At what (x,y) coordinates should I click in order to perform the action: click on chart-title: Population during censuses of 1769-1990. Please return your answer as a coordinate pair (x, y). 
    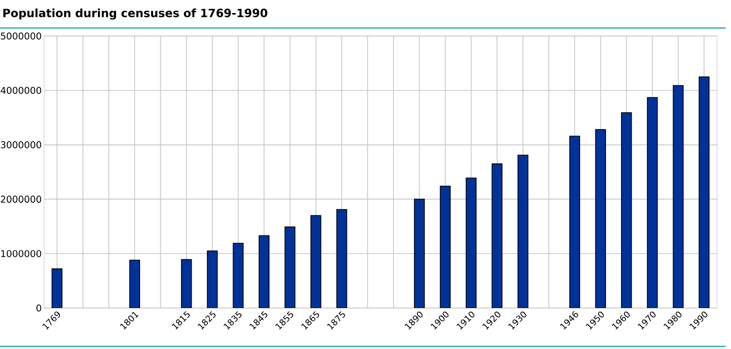
    Looking at the image, I should click on (135, 14).